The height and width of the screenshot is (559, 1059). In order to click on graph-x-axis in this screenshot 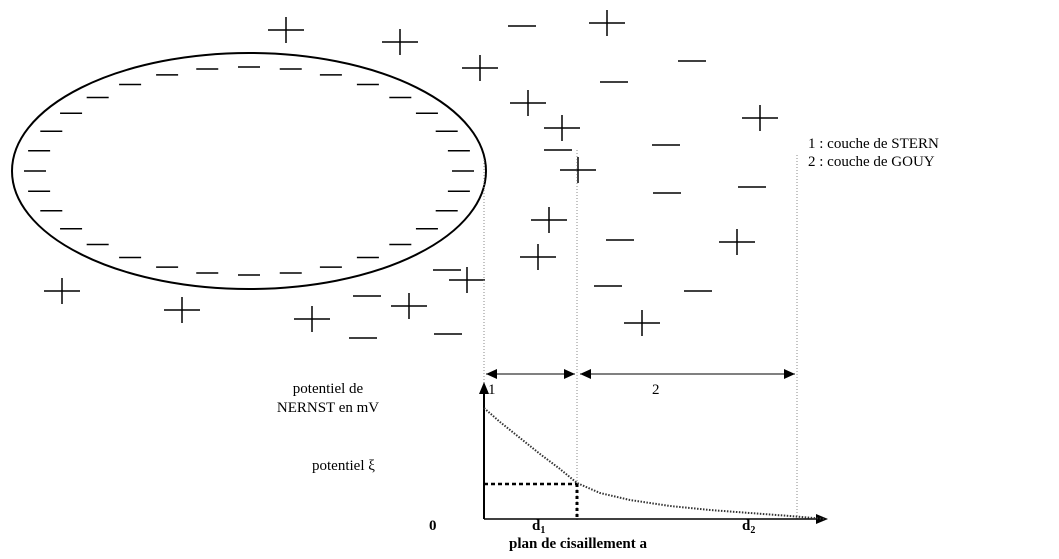, I will do `click(656, 519)`.